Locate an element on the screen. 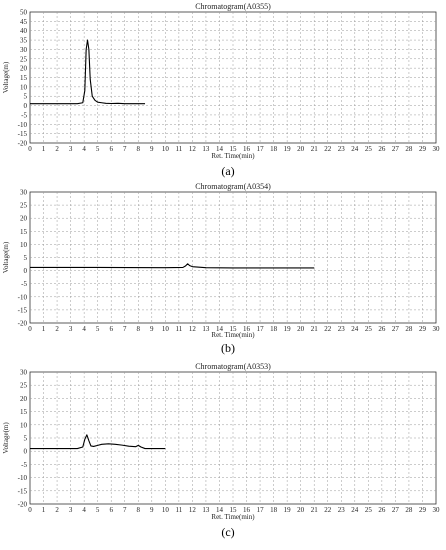 The height and width of the screenshot is (550, 446). chart-2-x-tick-label: 13 is located at coordinates (206, 510).